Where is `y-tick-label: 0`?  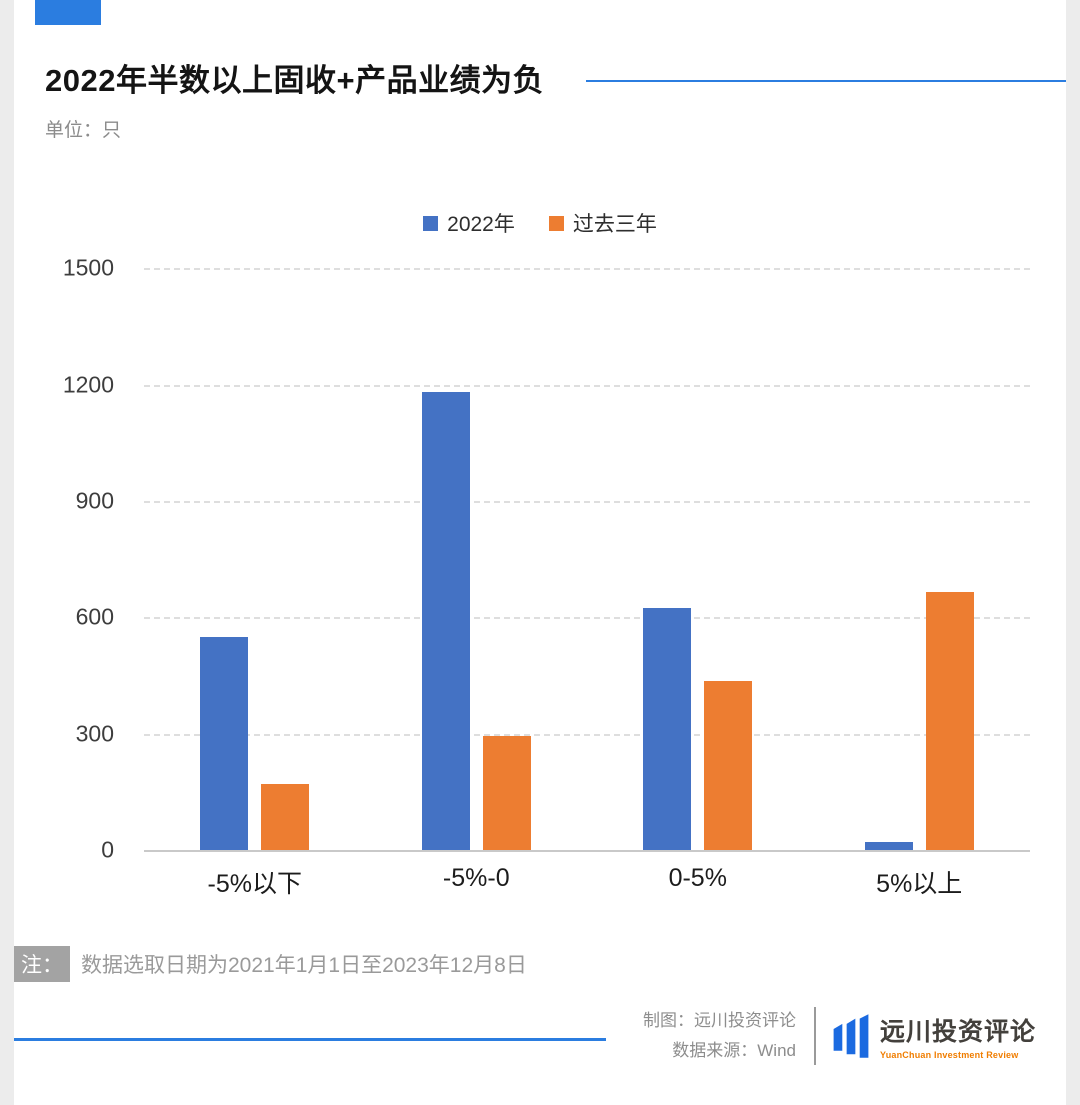 y-tick-label: 0 is located at coordinates (107, 849).